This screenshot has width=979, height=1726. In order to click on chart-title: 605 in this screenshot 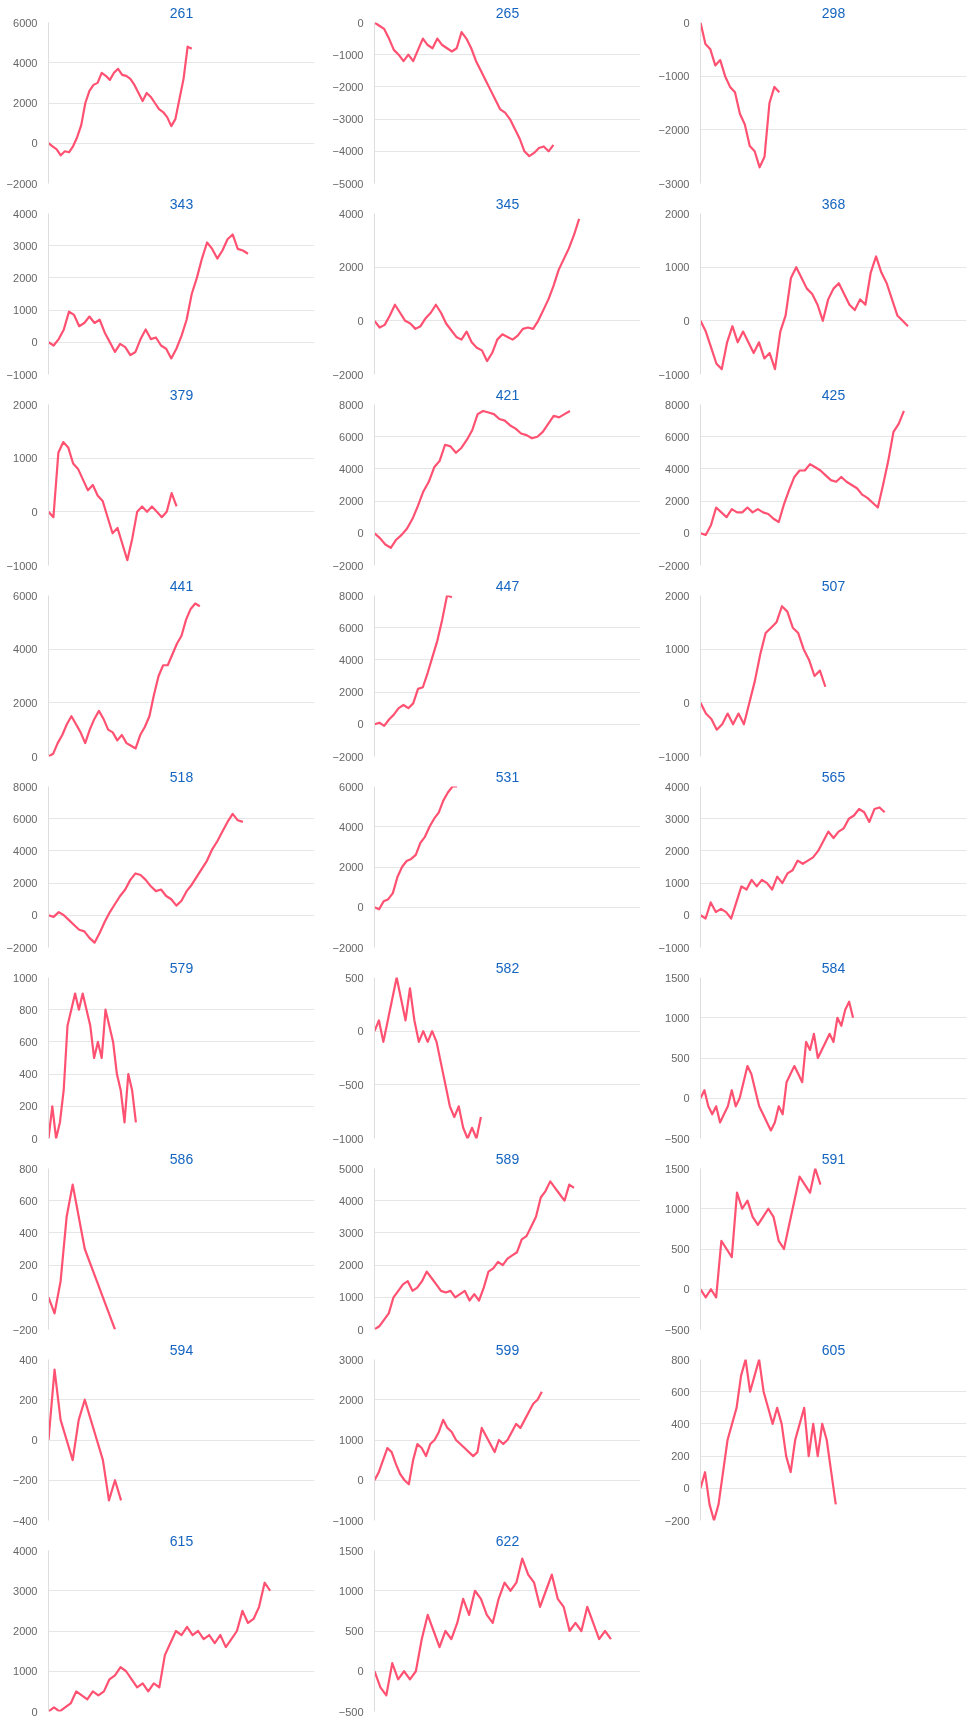, I will do `click(833, 1349)`.